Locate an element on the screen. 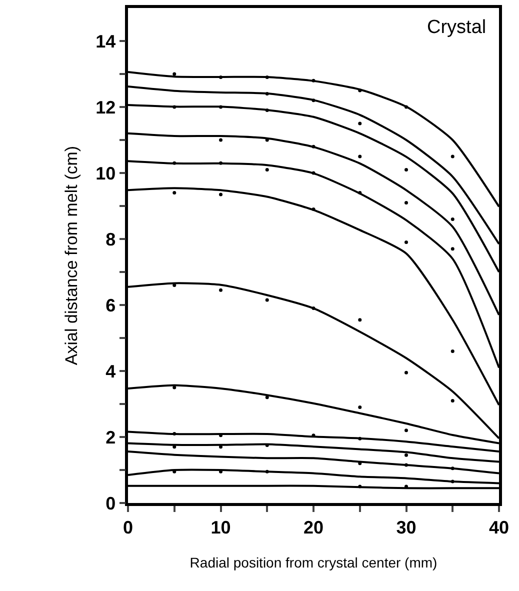 This screenshot has height=591, width=519. y-tick-label: 12 is located at coordinates (106, 107).